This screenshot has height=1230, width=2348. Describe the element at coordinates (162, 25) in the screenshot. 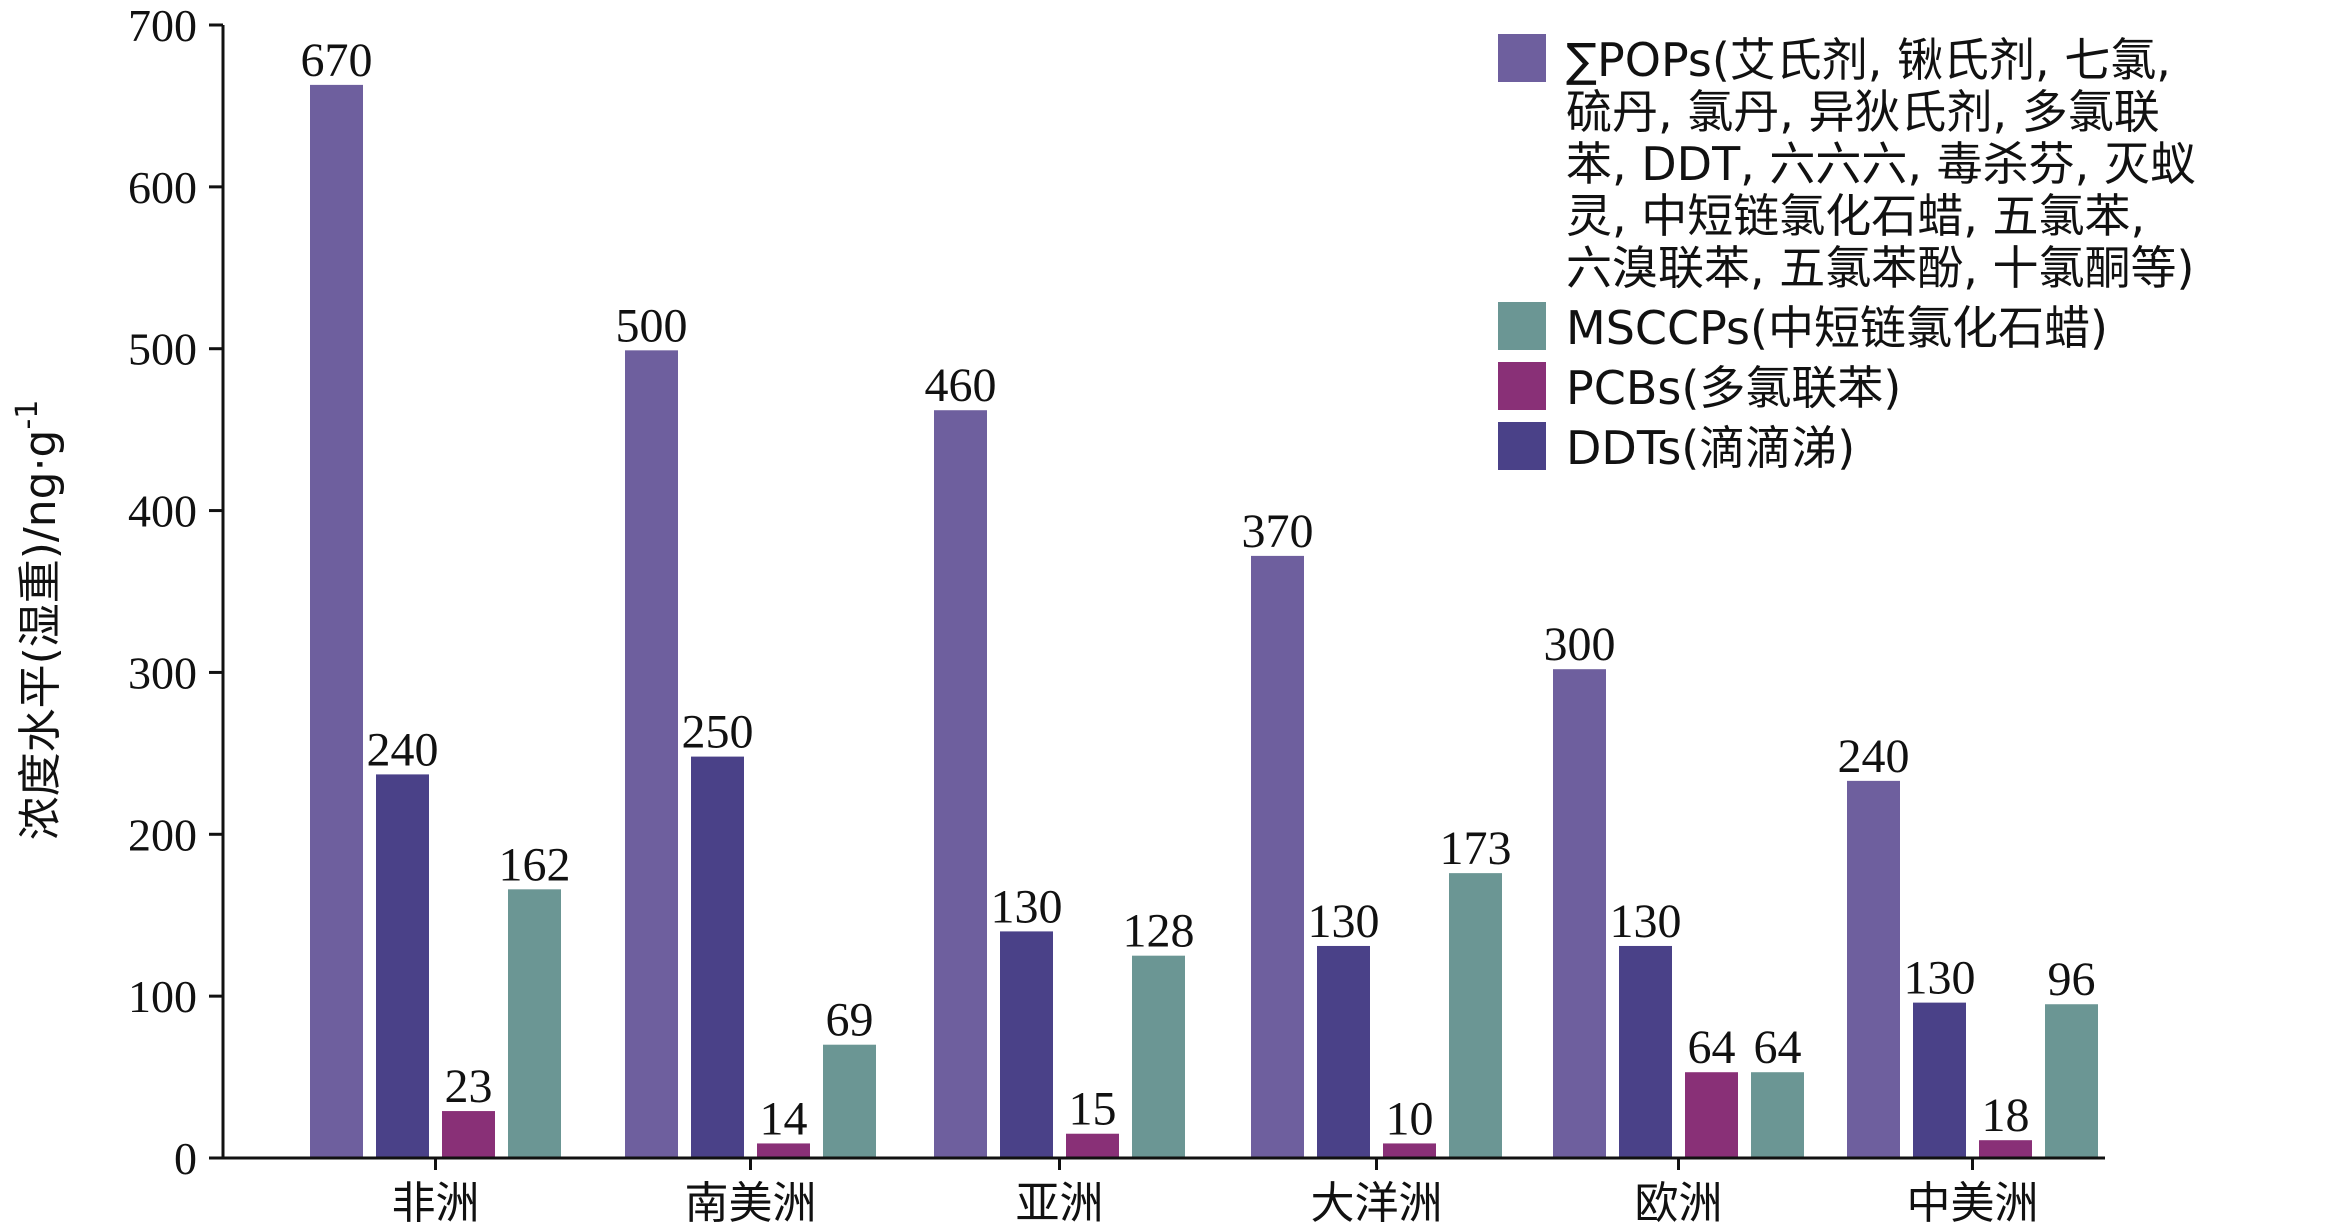

I see `y-tick-label: 700` at that location.